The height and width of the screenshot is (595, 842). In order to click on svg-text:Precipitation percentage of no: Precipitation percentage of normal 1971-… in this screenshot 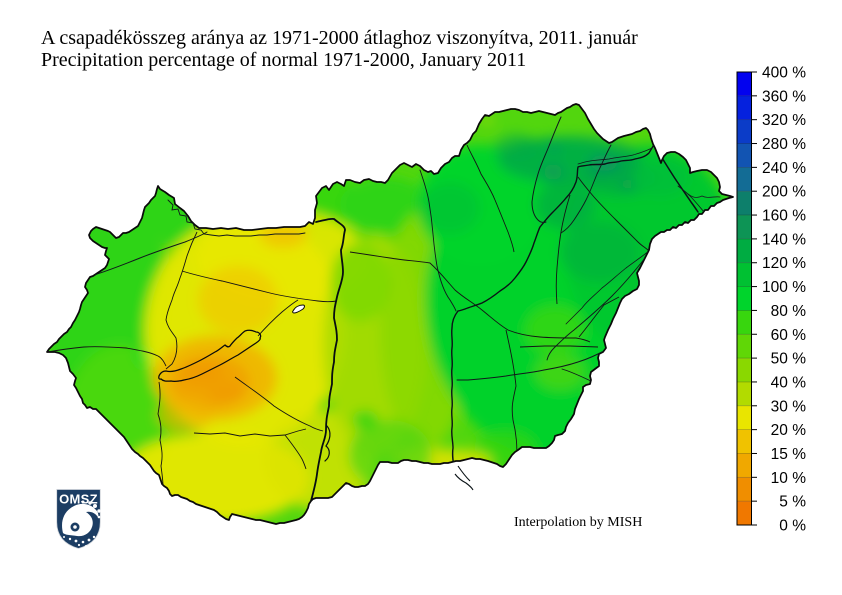, I will do `click(283, 60)`.